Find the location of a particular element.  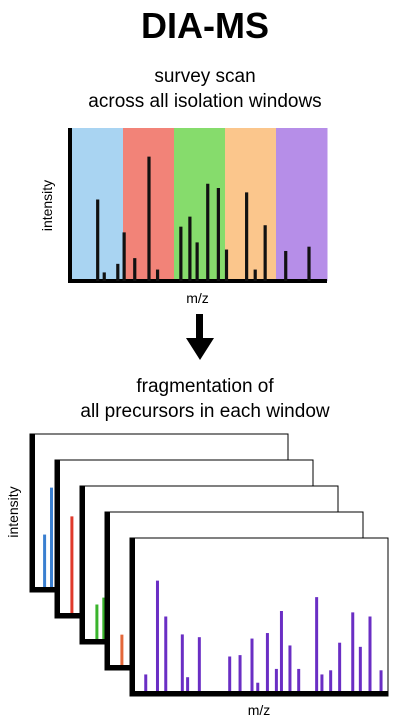

page-title: DIA-MS is located at coordinates (205, 25).